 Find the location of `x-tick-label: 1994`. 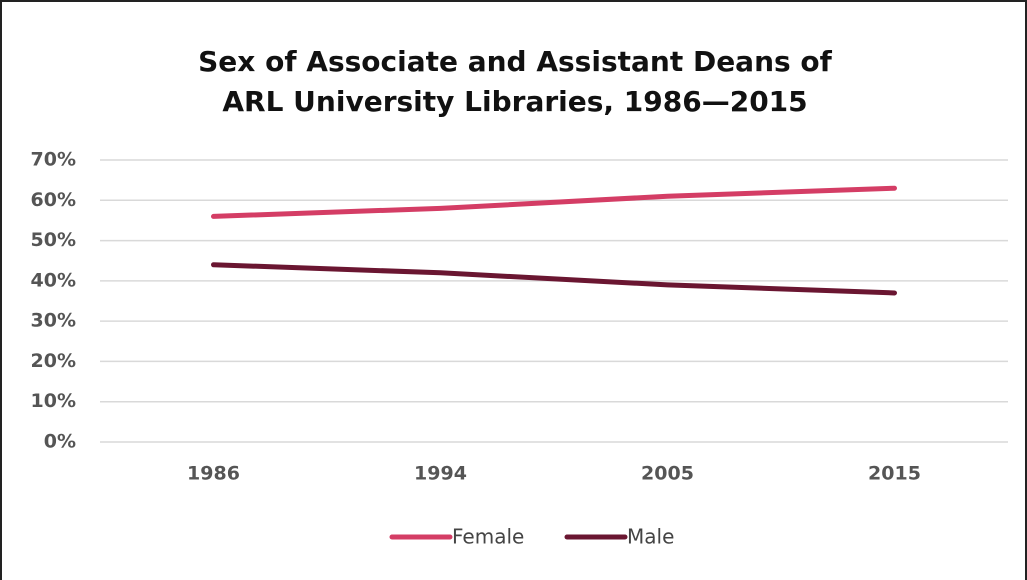

x-tick-label: 1994 is located at coordinates (440, 474).